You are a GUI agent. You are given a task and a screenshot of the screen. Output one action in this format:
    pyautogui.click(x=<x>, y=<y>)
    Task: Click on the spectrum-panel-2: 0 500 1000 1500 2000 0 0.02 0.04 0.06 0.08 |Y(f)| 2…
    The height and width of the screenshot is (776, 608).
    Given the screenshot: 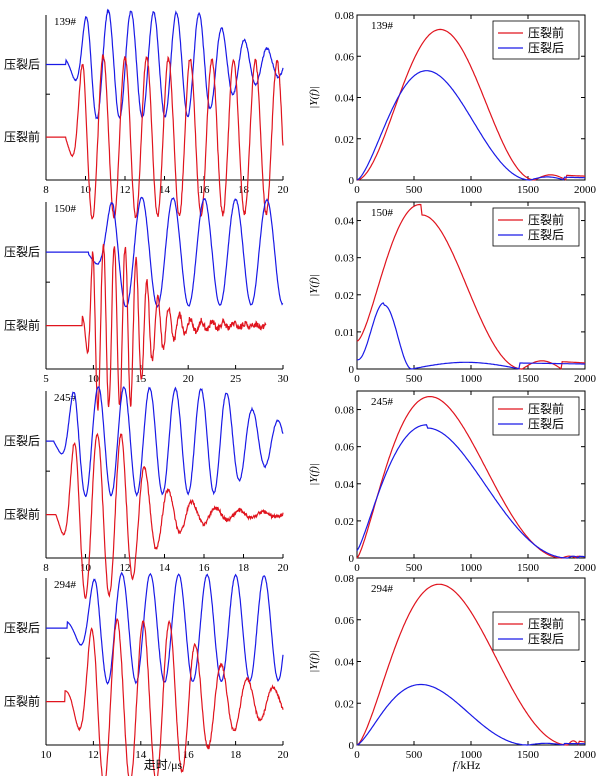 What is the action you would take?
    pyautogui.click(x=452, y=482)
    